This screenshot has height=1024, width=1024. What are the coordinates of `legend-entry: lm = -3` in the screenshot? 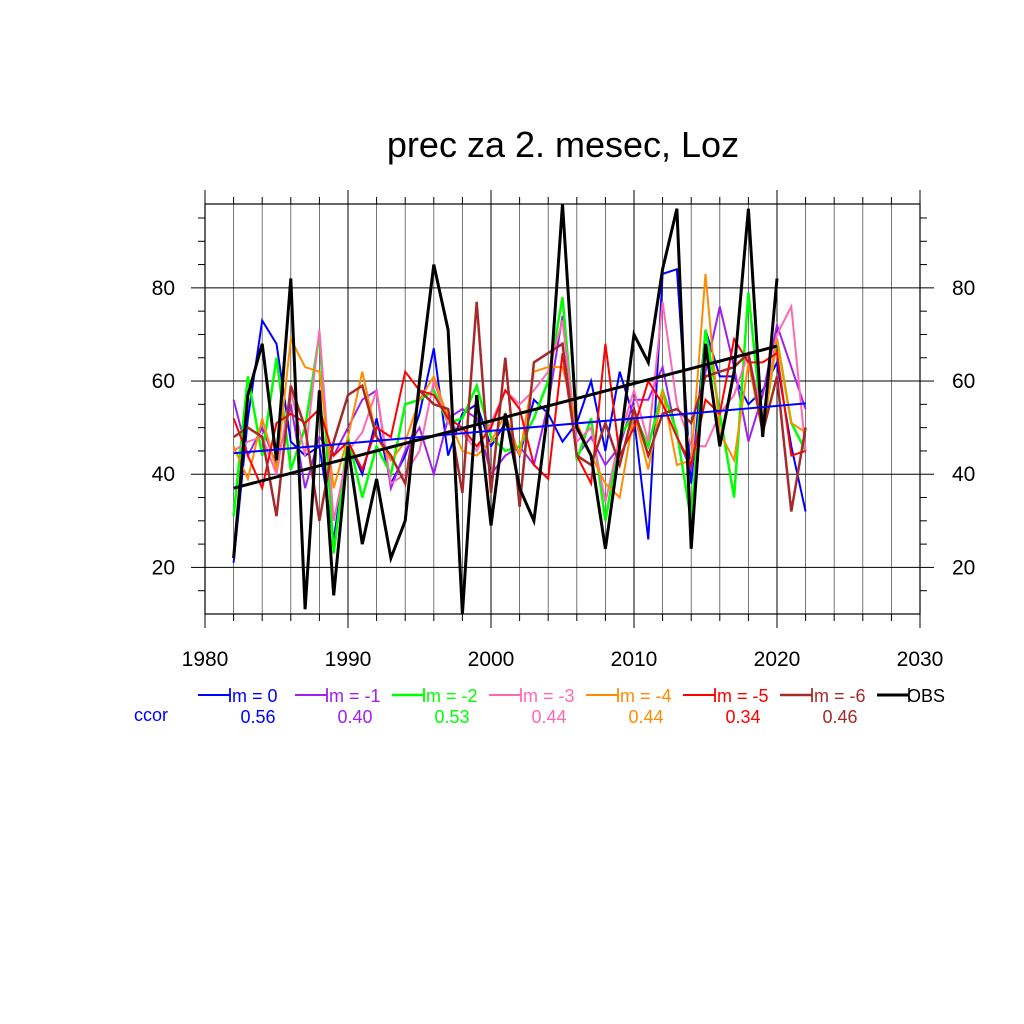 It's located at (547, 696).